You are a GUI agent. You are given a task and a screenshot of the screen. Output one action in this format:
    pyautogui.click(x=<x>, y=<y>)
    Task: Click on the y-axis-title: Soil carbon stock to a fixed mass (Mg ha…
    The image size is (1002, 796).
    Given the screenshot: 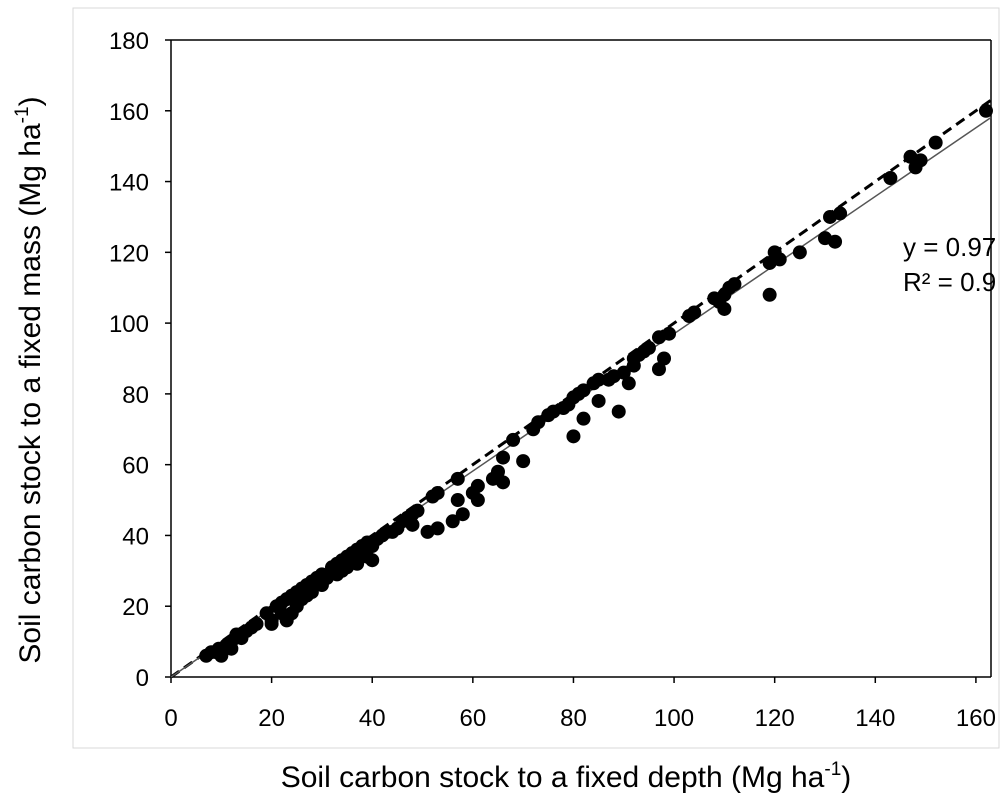 What is the action you would take?
    pyautogui.click(x=29, y=379)
    